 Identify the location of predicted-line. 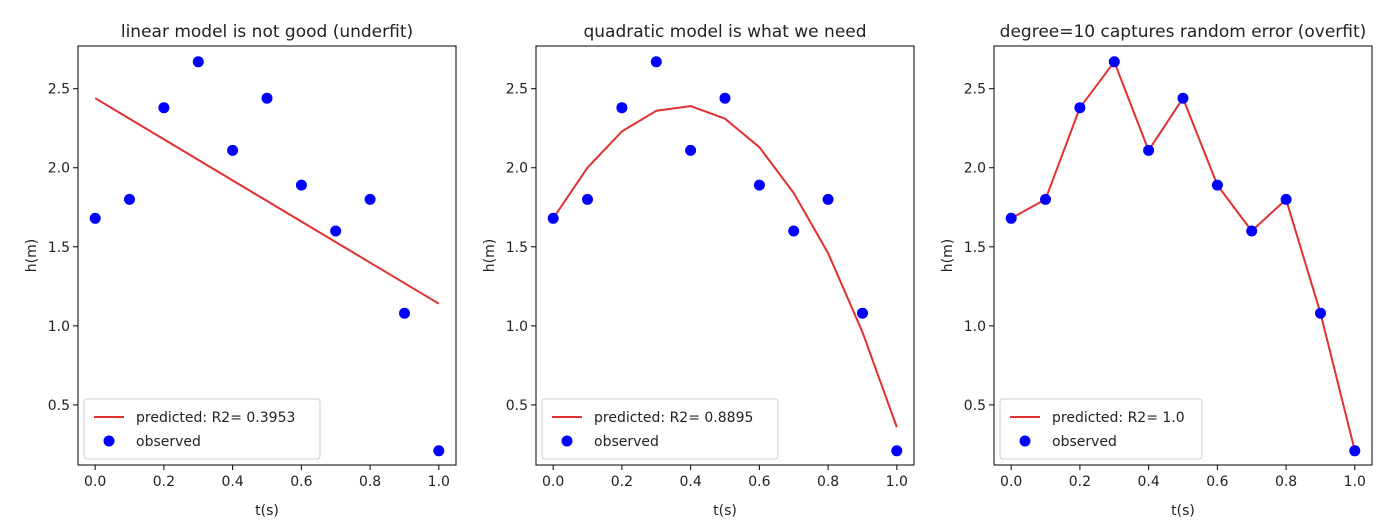
(267, 201).